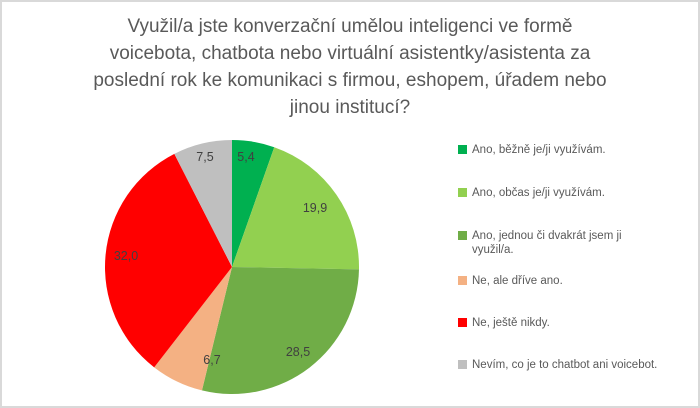 This screenshot has width=700, height=408. Describe the element at coordinates (298, 352) in the screenshot. I see `pie-data-label: 28,5` at that location.